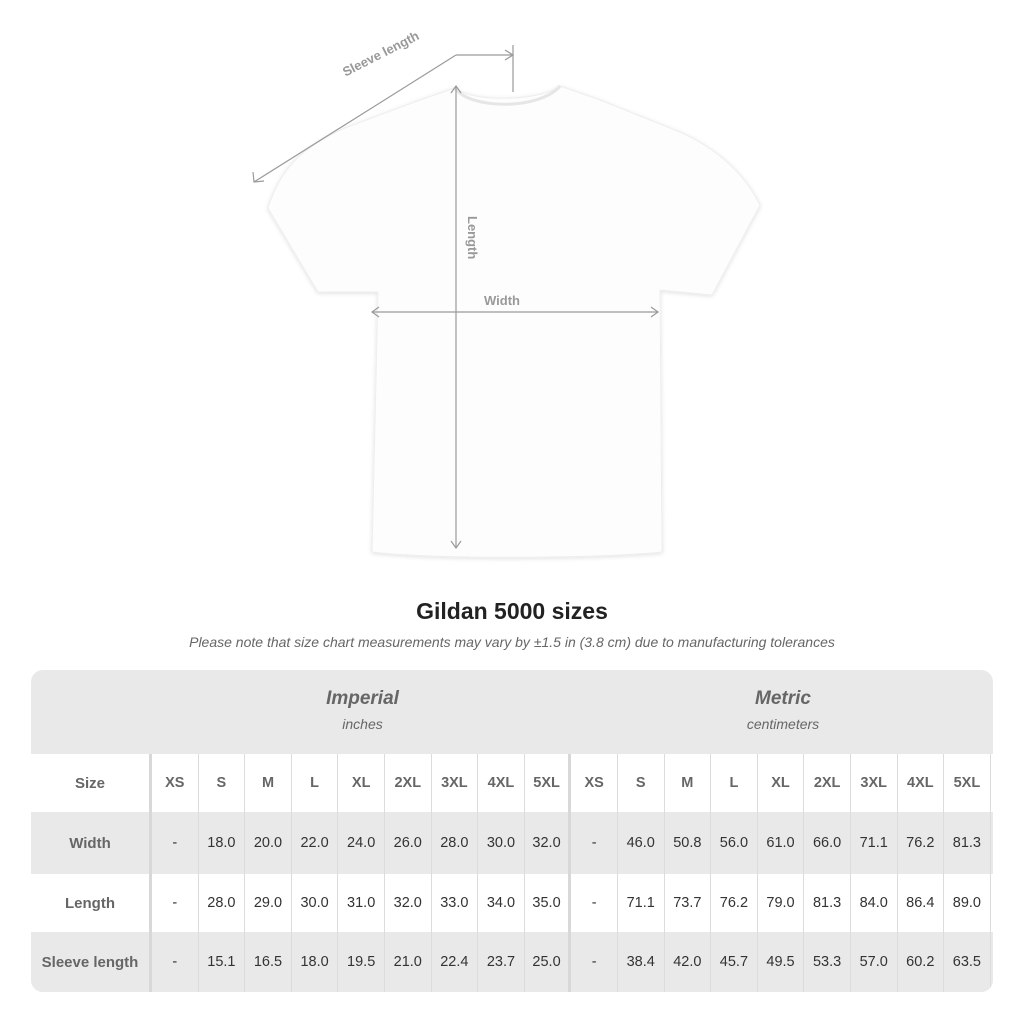  What do you see at coordinates (268, 962) in the screenshot?
I see `imperial-value-cell: 16.5` at bounding box center [268, 962].